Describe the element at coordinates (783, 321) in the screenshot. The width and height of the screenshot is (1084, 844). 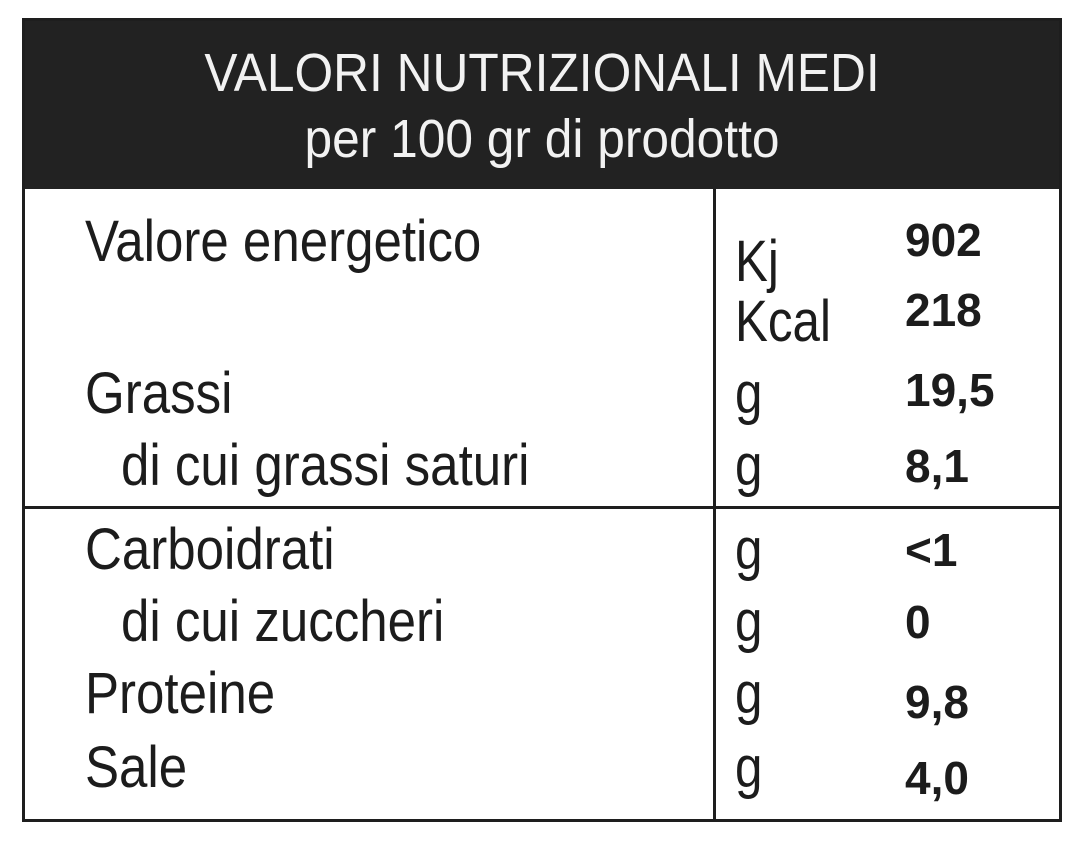
I see `nutrient-unit: Kcal` at that location.